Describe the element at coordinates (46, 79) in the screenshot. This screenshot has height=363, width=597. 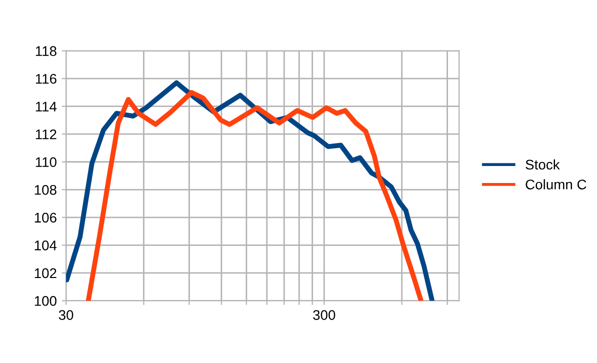
I see `y-tick-label: 116` at that location.